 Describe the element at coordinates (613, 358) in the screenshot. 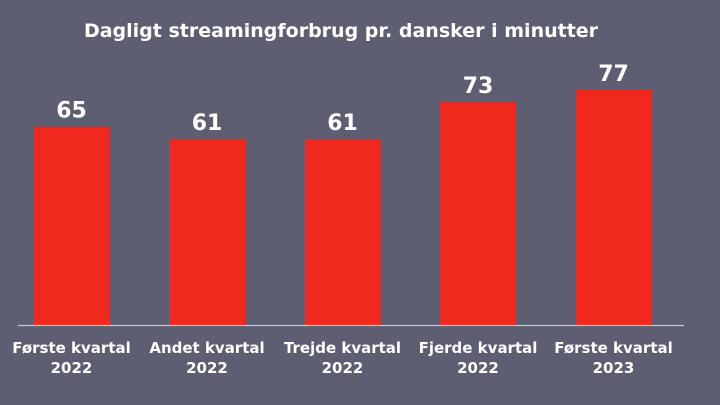

I see `category-label-5: Første kvartal 2023` at that location.